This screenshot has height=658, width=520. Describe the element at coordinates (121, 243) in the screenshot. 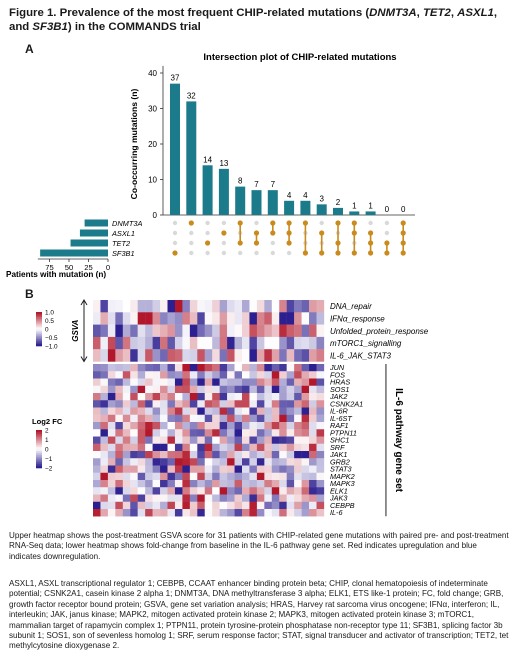

I see `set-label: TET2` at that location.